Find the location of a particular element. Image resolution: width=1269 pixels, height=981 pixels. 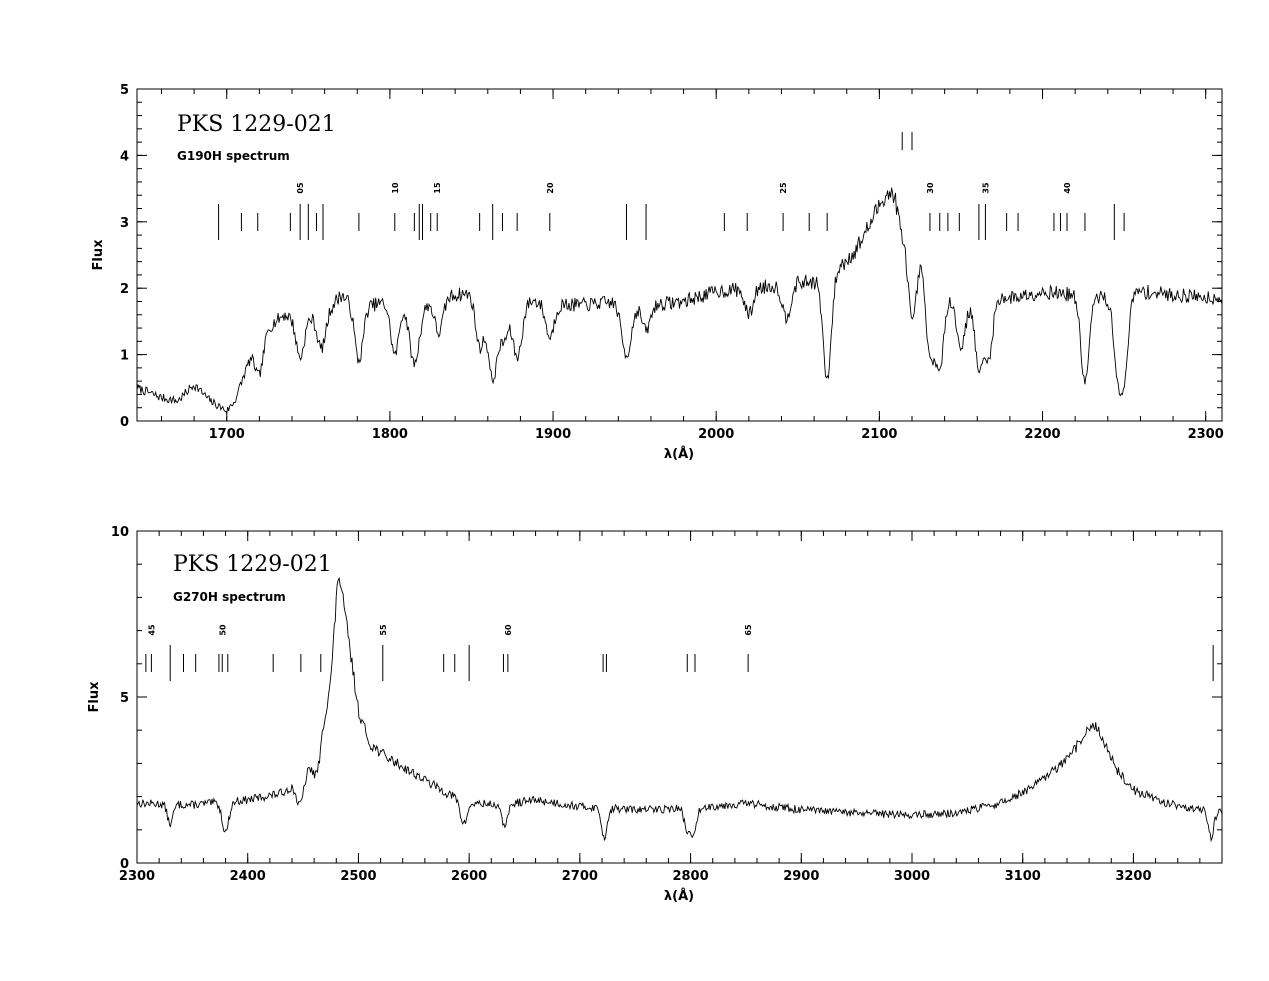

y-tick-label: 2 is located at coordinates (124, 289).